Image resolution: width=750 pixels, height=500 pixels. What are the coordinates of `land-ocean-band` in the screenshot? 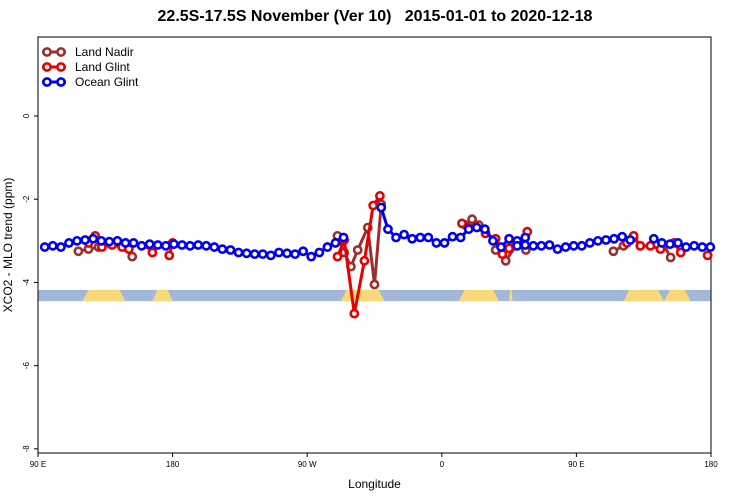 It's located at (374, 295).